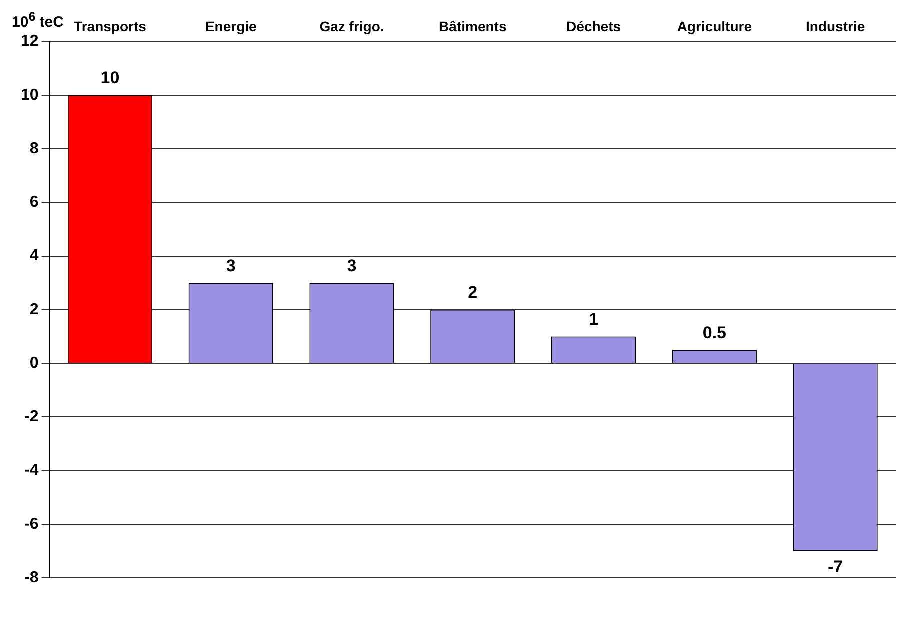  I want to click on x-tick-label: Agriculture, so click(714, 26).